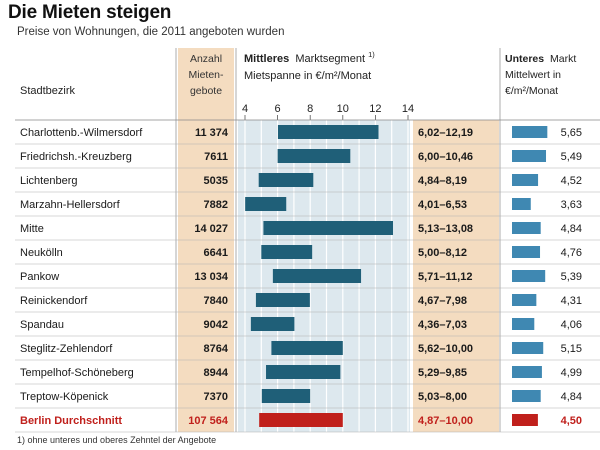  I want to click on x-tick-label: 12, so click(375, 109).